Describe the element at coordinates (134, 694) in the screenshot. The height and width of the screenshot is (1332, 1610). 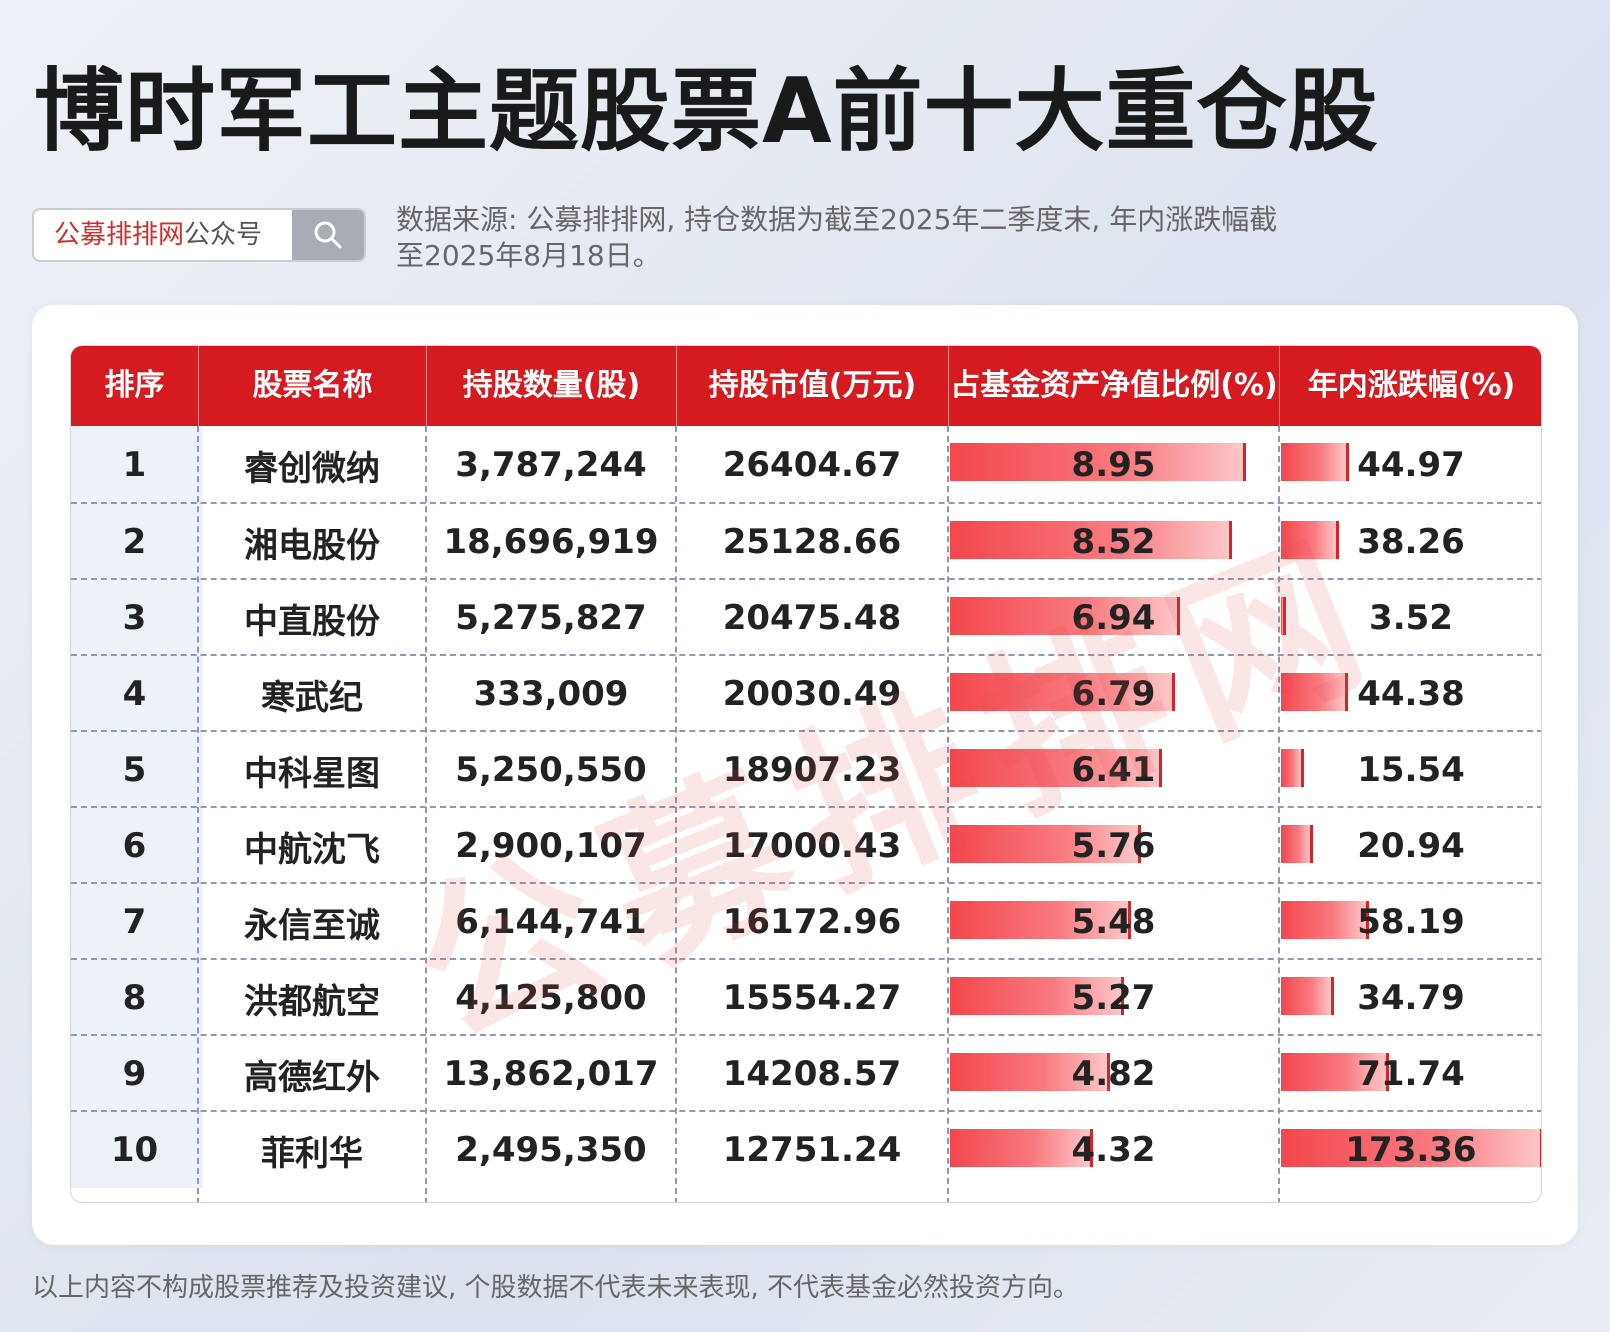
I see `rank-cell: 4` at that location.